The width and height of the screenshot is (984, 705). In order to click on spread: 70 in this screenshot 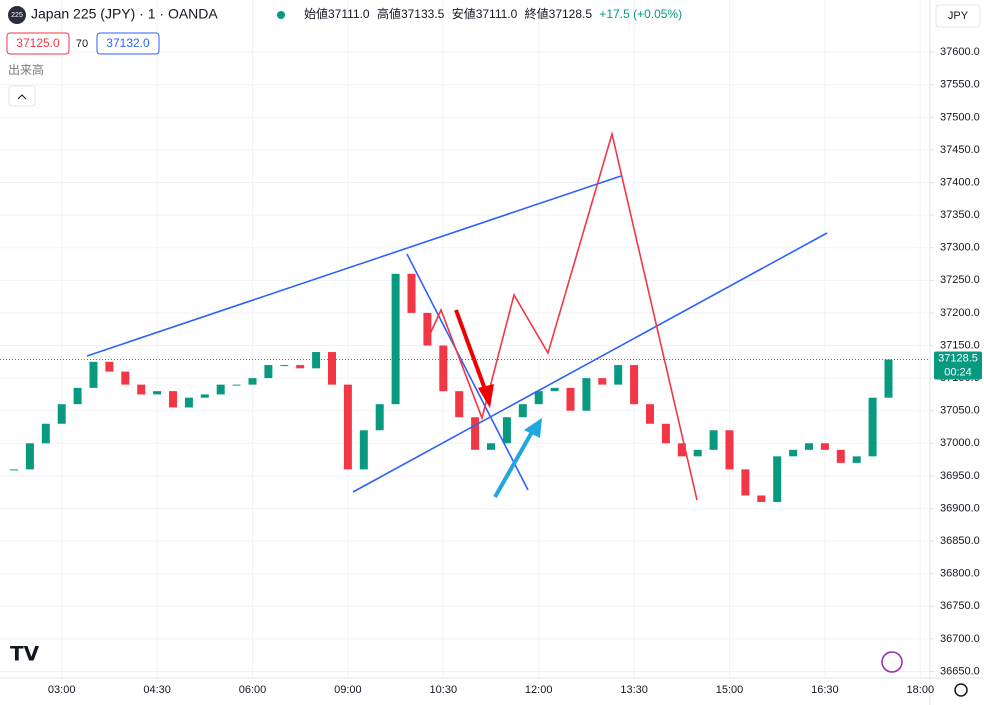, I will do `click(82, 44)`.